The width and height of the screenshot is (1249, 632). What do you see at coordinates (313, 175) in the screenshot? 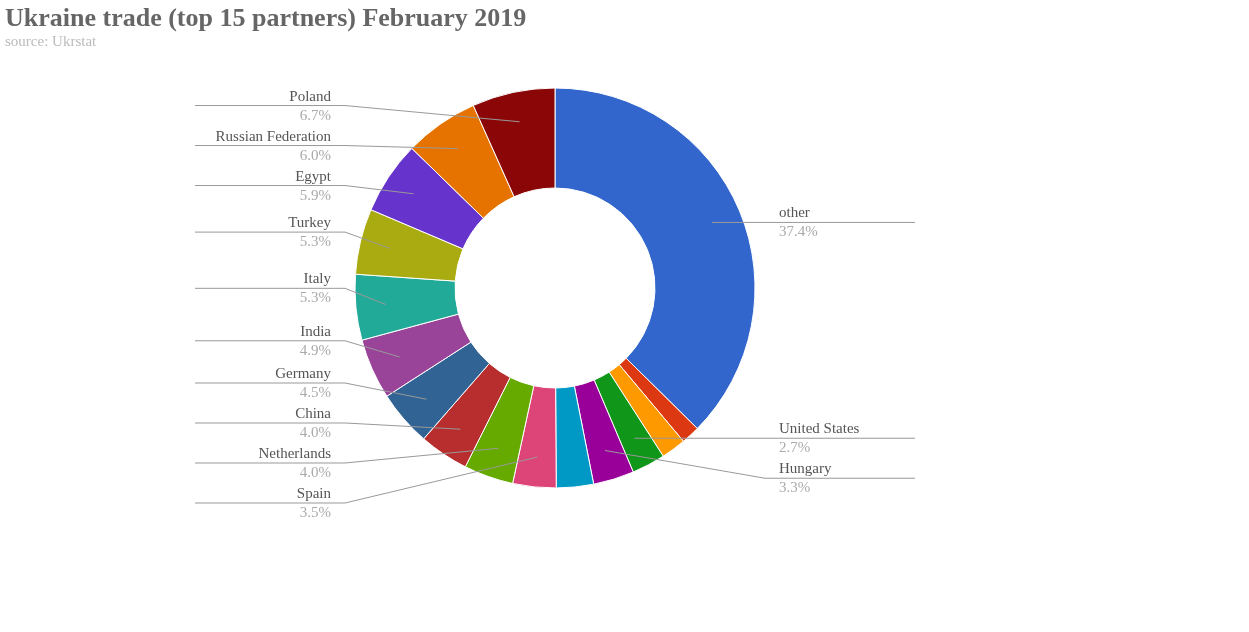
I see `slice-label: Egypt` at bounding box center [313, 175].